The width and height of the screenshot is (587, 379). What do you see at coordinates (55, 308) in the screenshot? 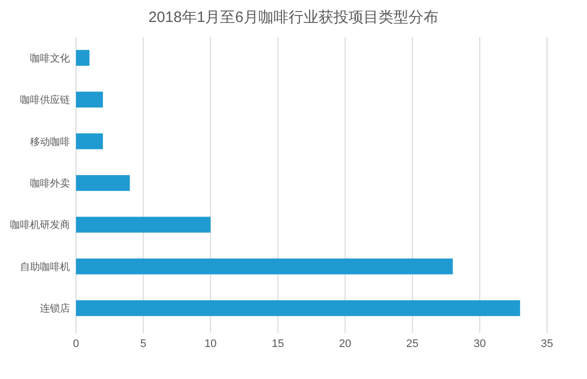
I see `y-tick-label: 连锁店` at bounding box center [55, 308].